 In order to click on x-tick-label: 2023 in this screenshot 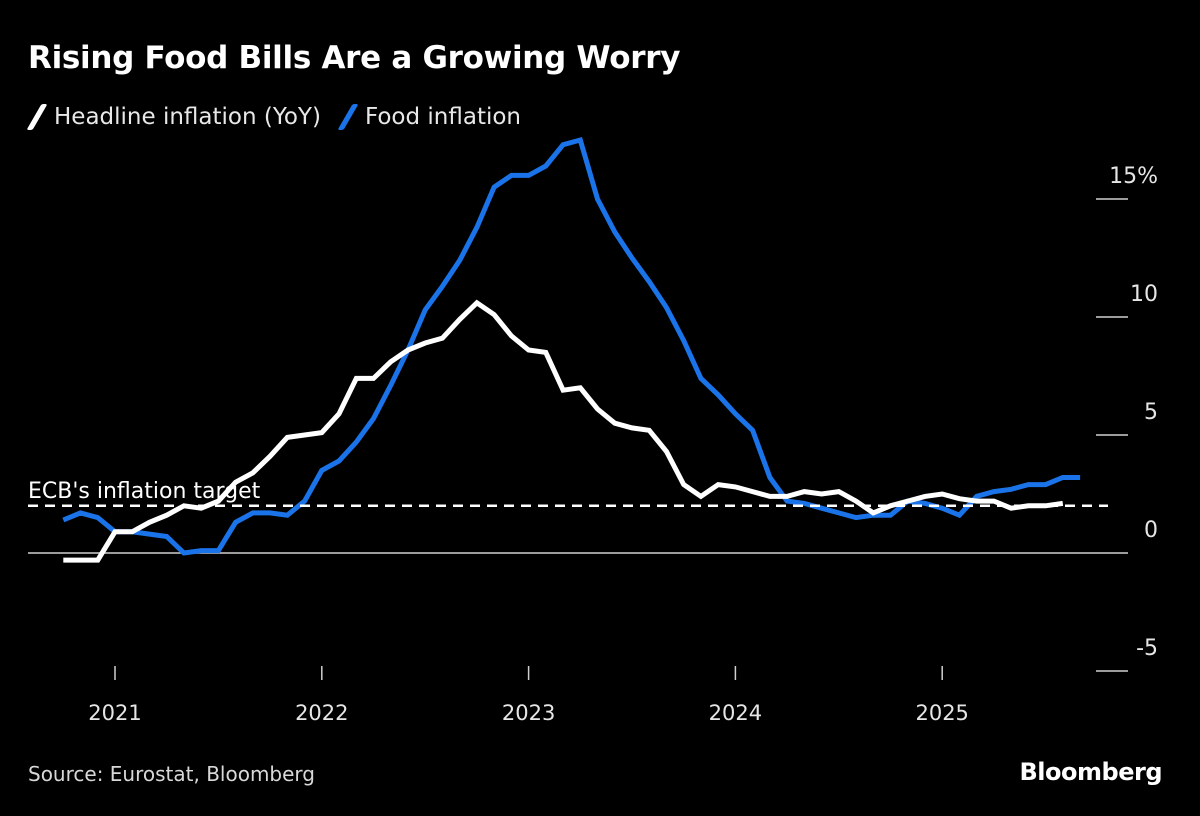, I will do `click(528, 713)`.